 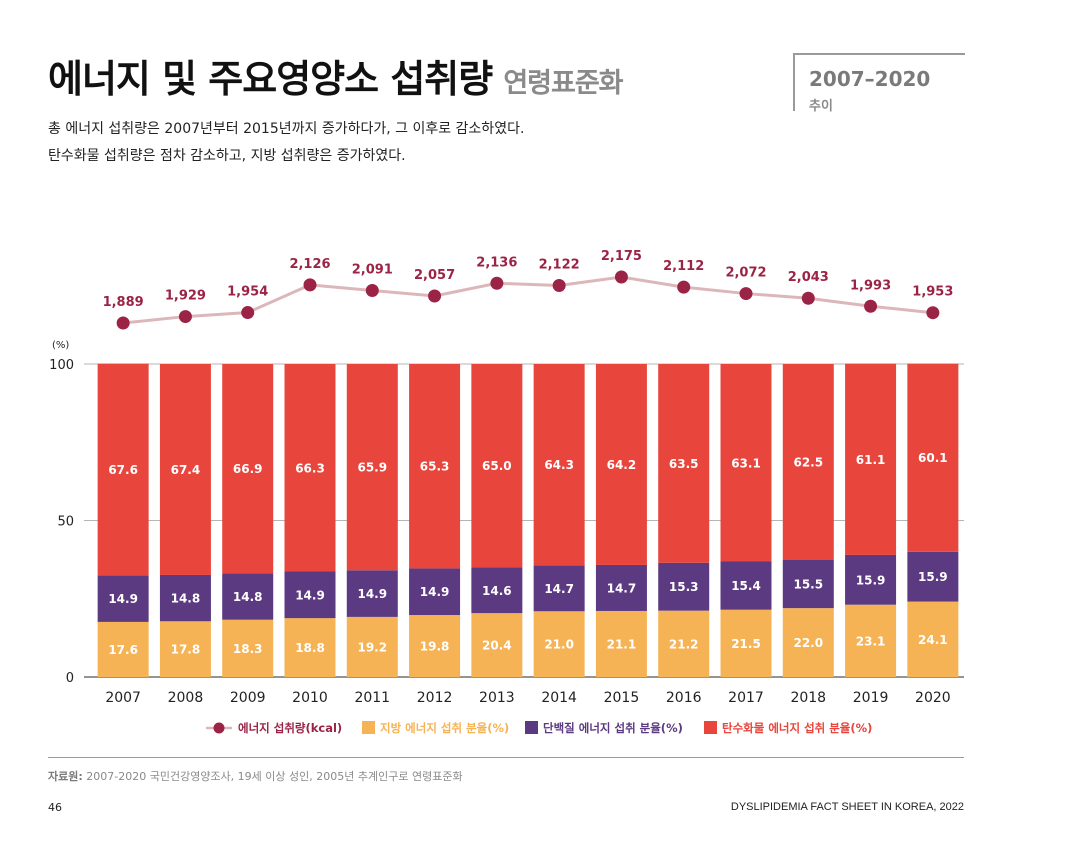 I want to click on bar-label-2011-series-0: 19.2, so click(x=372, y=647).